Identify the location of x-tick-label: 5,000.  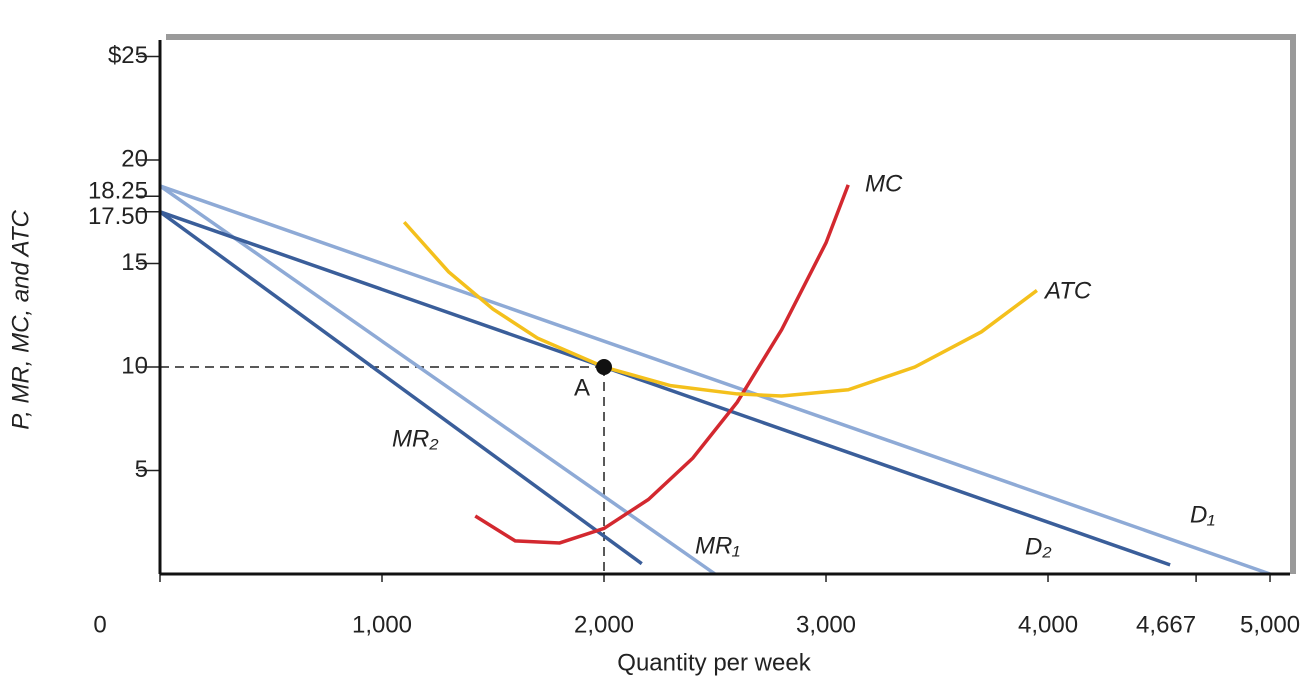
(1270, 624).